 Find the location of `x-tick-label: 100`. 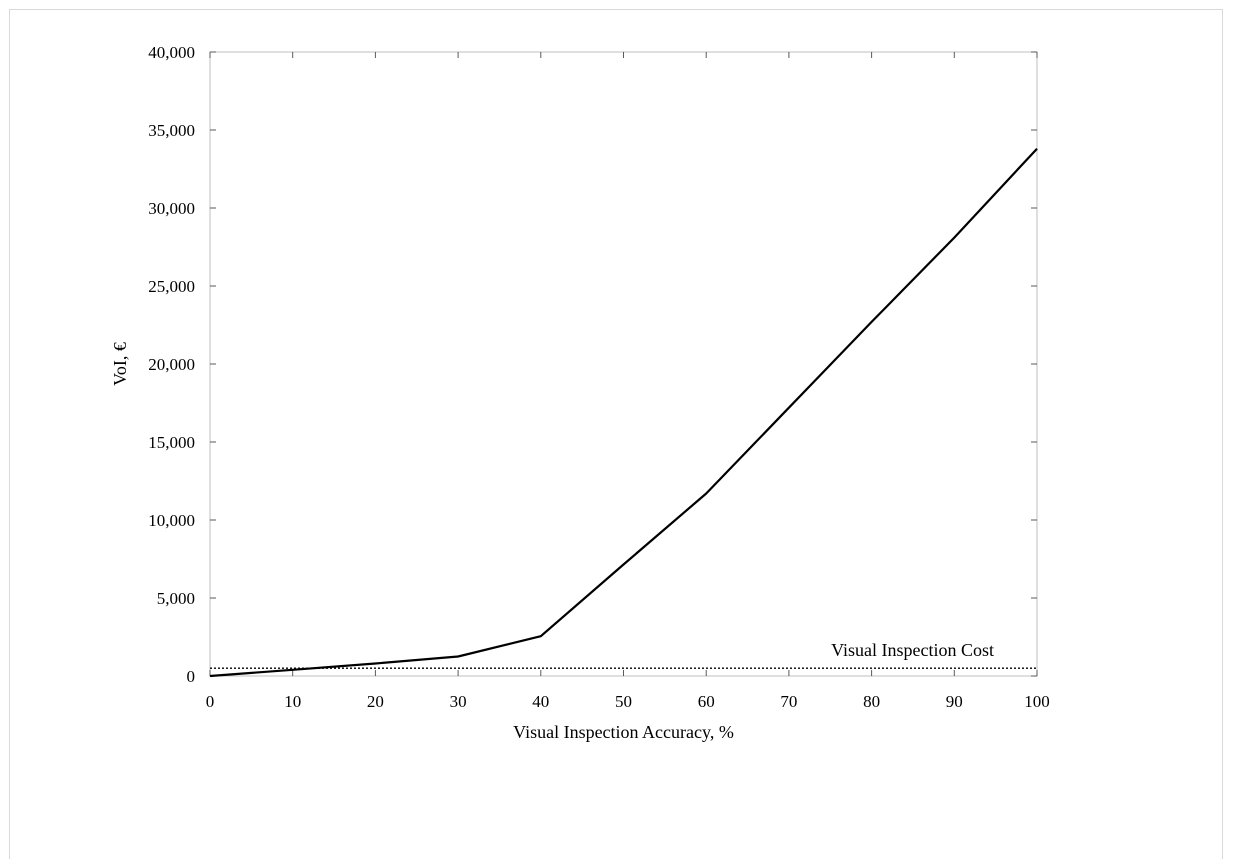

x-tick-label: 100 is located at coordinates (1037, 701).